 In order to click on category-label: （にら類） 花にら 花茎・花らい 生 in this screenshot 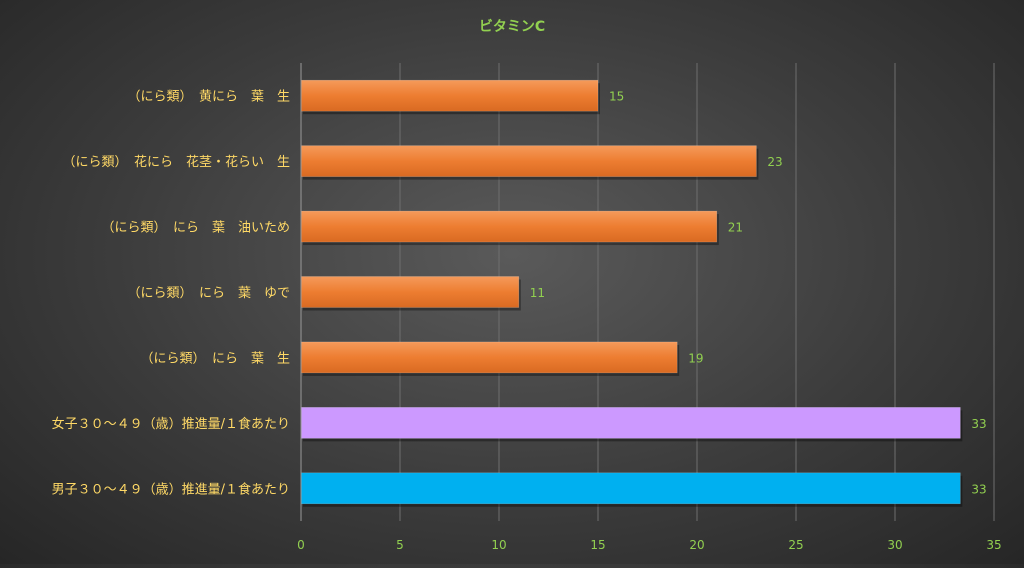, I will do `click(176, 162)`.